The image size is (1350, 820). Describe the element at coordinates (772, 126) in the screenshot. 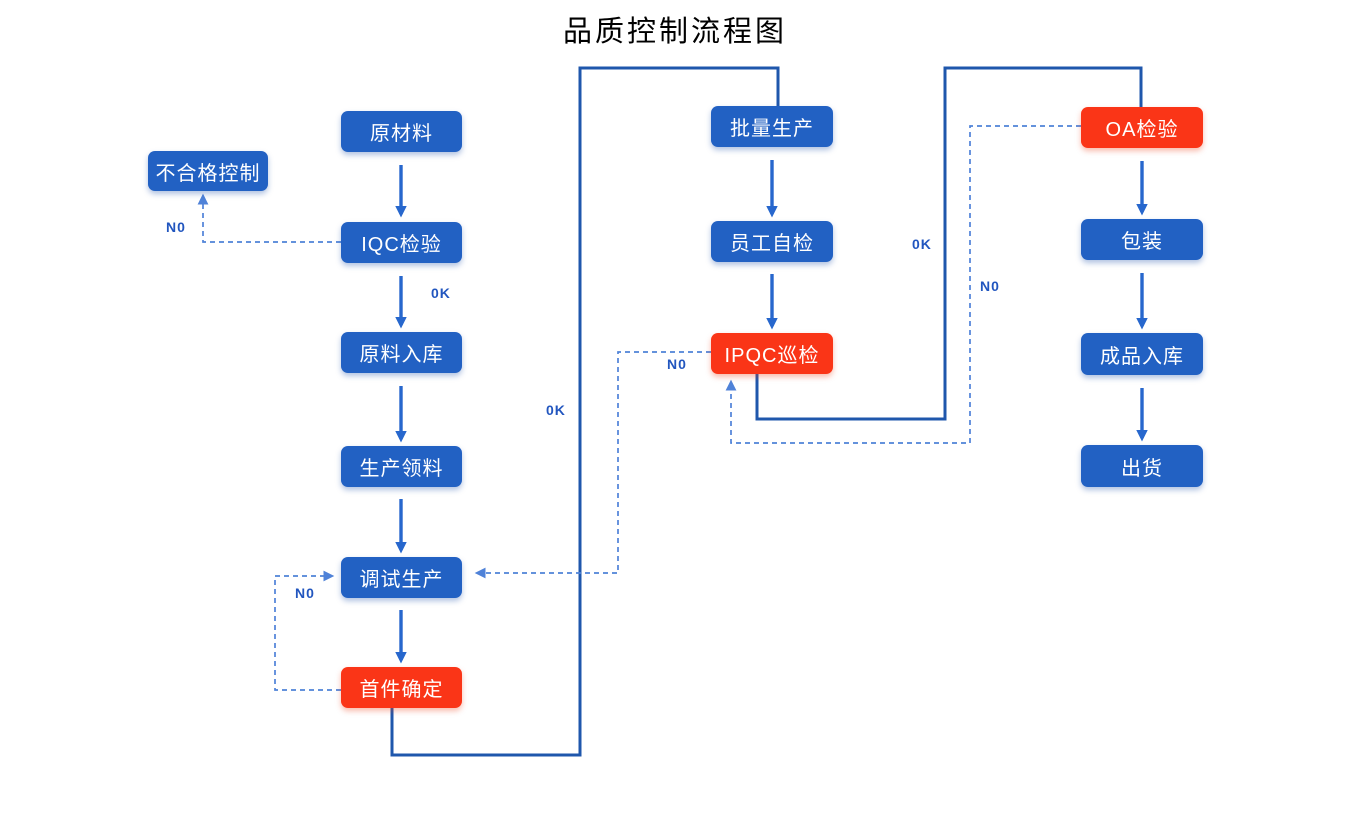

I see `node-mass-production: 批量生产` at that location.